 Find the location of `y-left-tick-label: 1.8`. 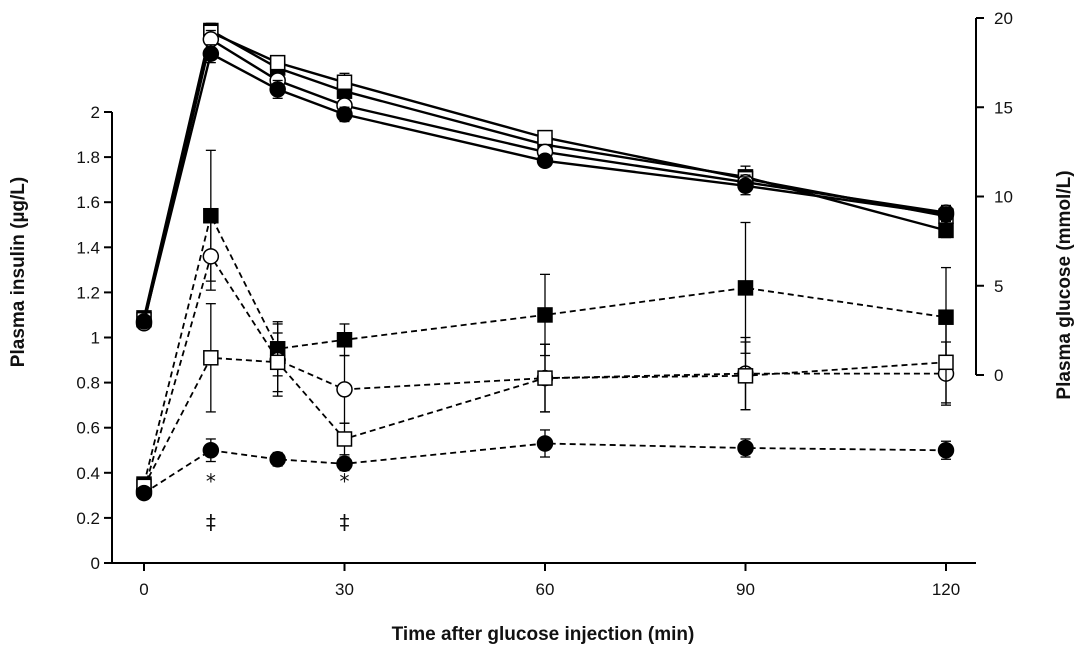

y-left-tick-label: 1.8 is located at coordinates (88, 157).